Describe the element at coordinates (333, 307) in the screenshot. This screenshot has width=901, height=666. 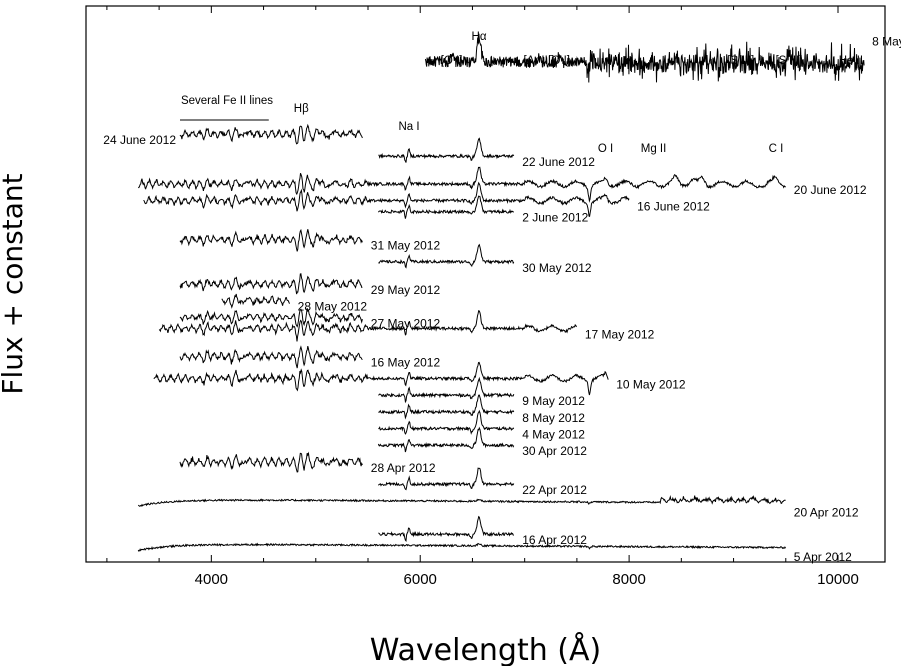
I see `spectrum-label: 28 May 2012` at that location.